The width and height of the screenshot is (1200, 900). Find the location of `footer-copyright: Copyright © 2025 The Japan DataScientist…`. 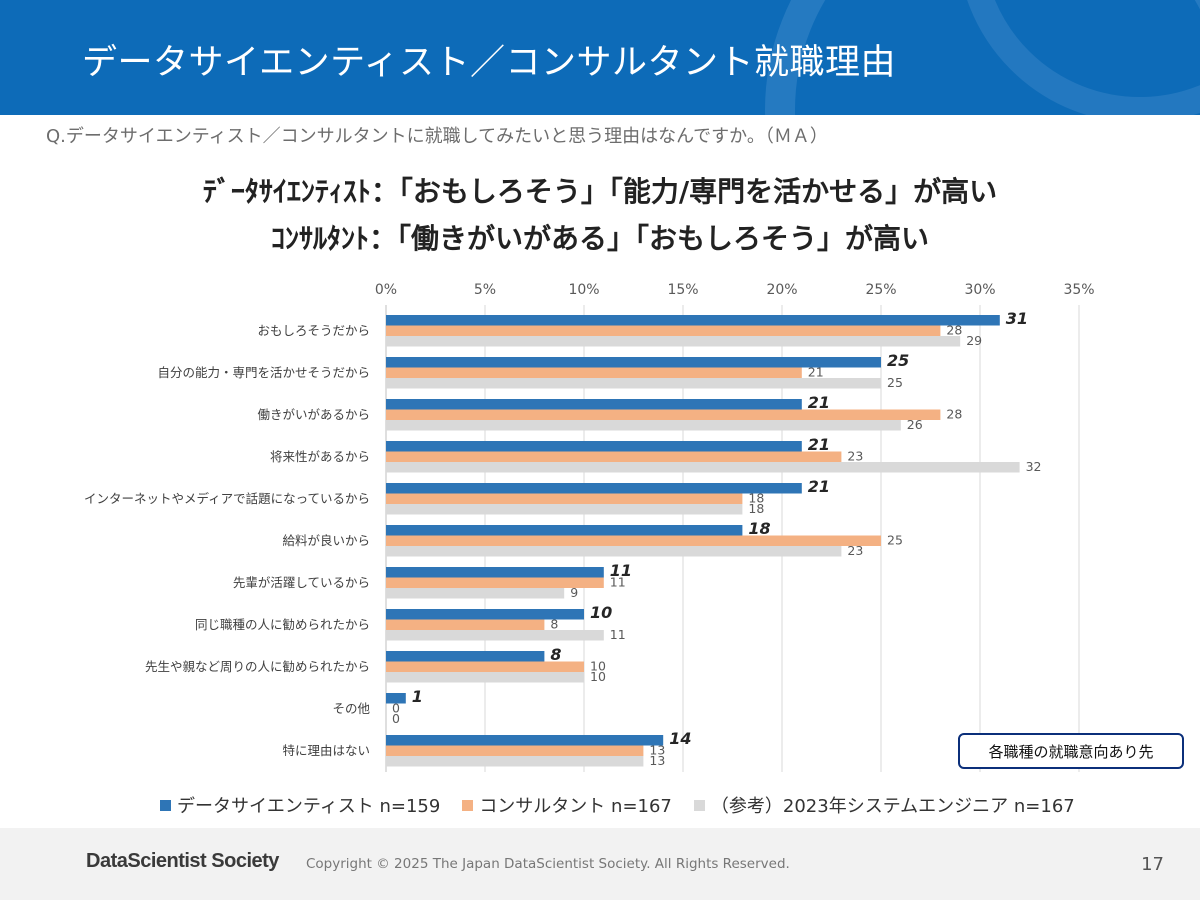

footer-copyright: Copyright © 2025 The Japan DataScientist… is located at coordinates (548, 864).